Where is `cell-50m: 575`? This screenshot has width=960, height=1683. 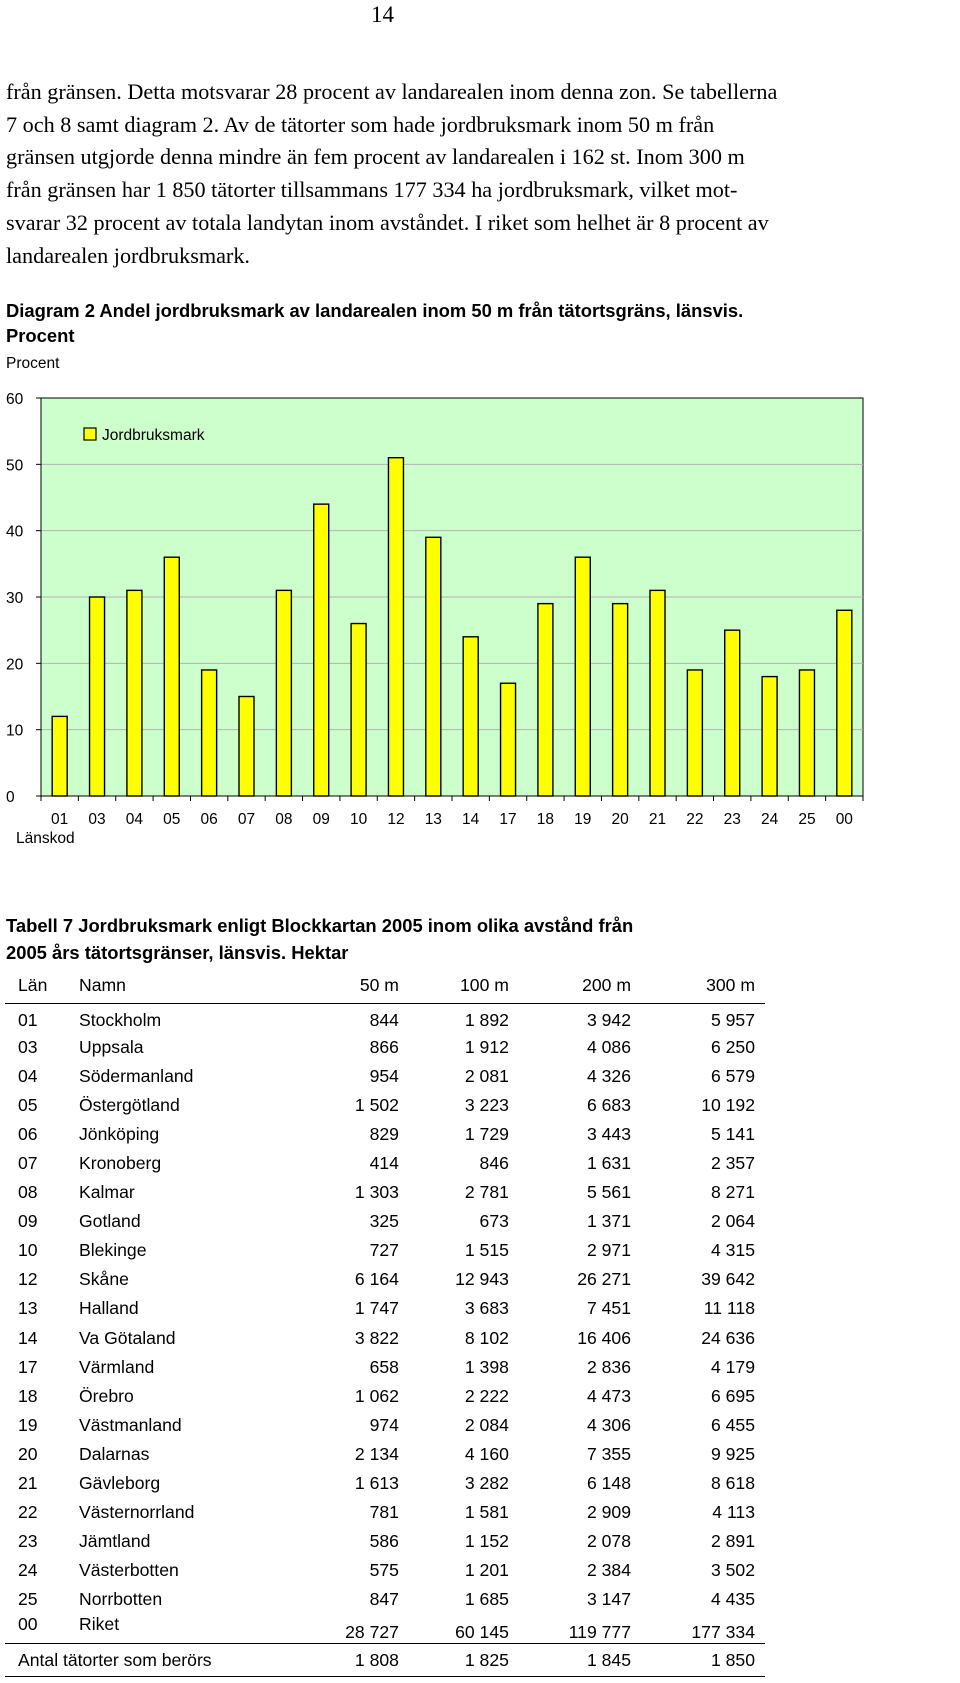
cell-50m: 575 is located at coordinates (384, 1570).